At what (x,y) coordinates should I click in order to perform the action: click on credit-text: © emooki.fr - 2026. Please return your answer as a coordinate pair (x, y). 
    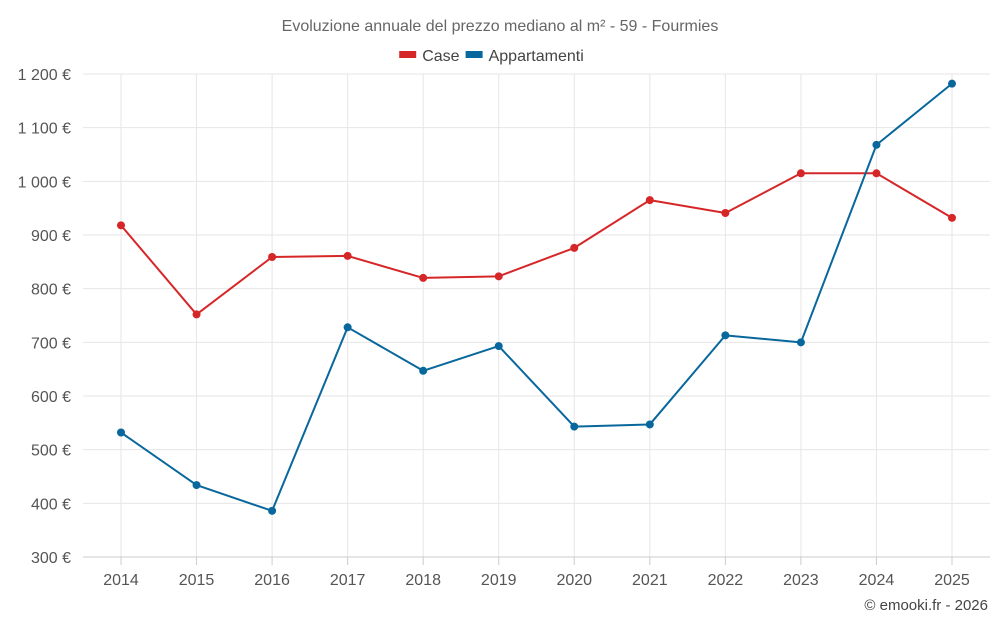
    Looking at the image, I should click on (926, 605).